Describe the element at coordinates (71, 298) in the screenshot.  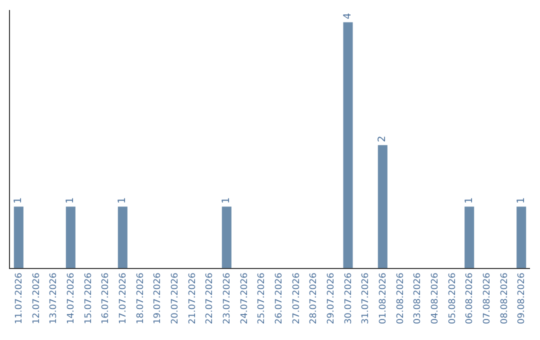
I see `x-tick-label: 14.07.2026` at that location.